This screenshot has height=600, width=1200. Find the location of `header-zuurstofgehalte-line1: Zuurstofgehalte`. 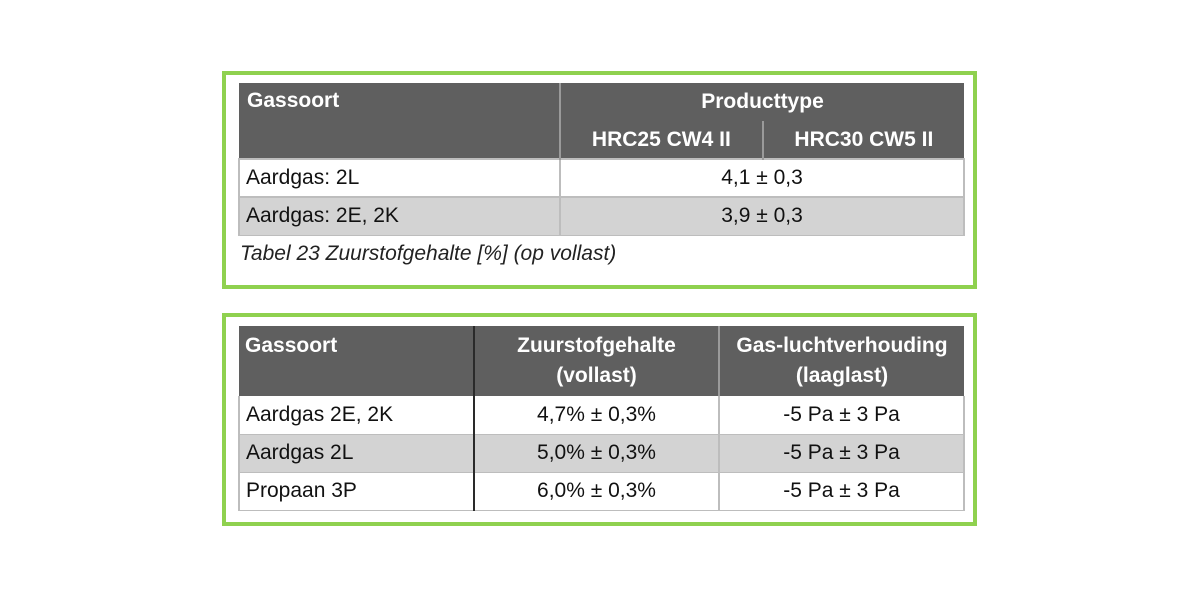

header-zuurstofgehalte-line1: Zuurstofgehalte is located at coordinates (596, 345).